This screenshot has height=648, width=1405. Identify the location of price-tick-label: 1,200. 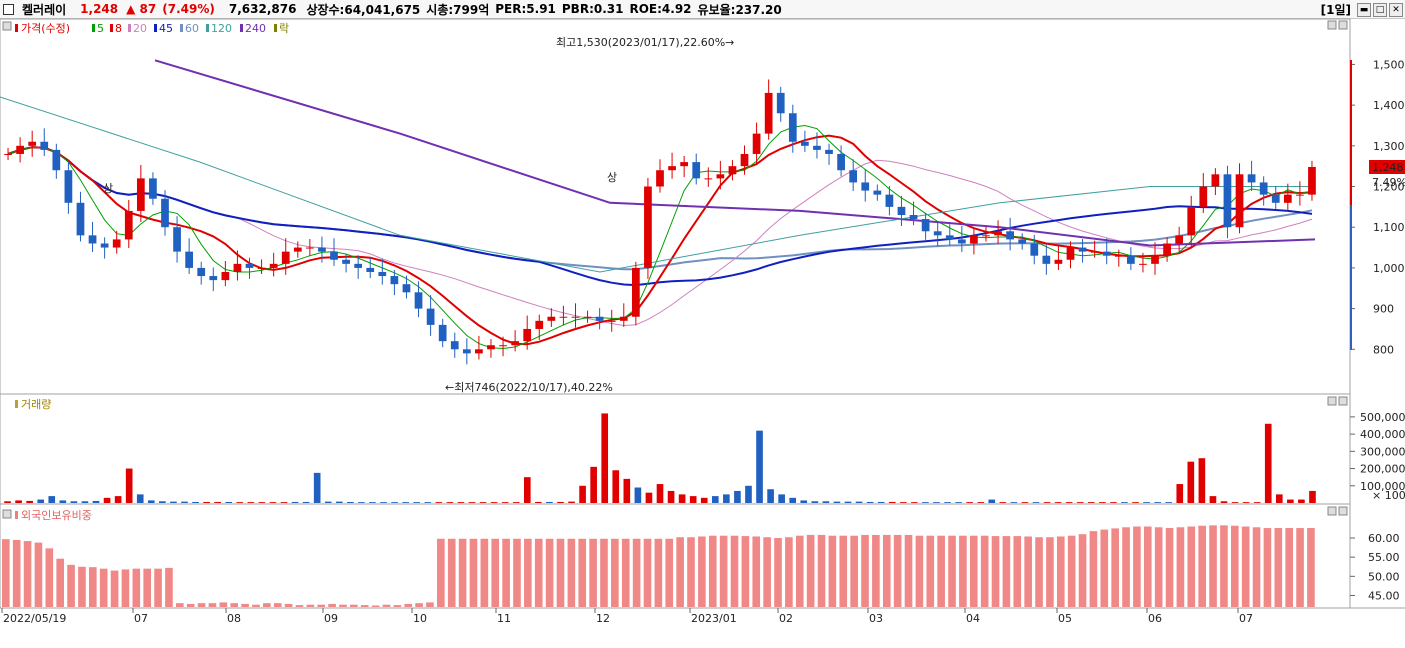
(1389, 187).